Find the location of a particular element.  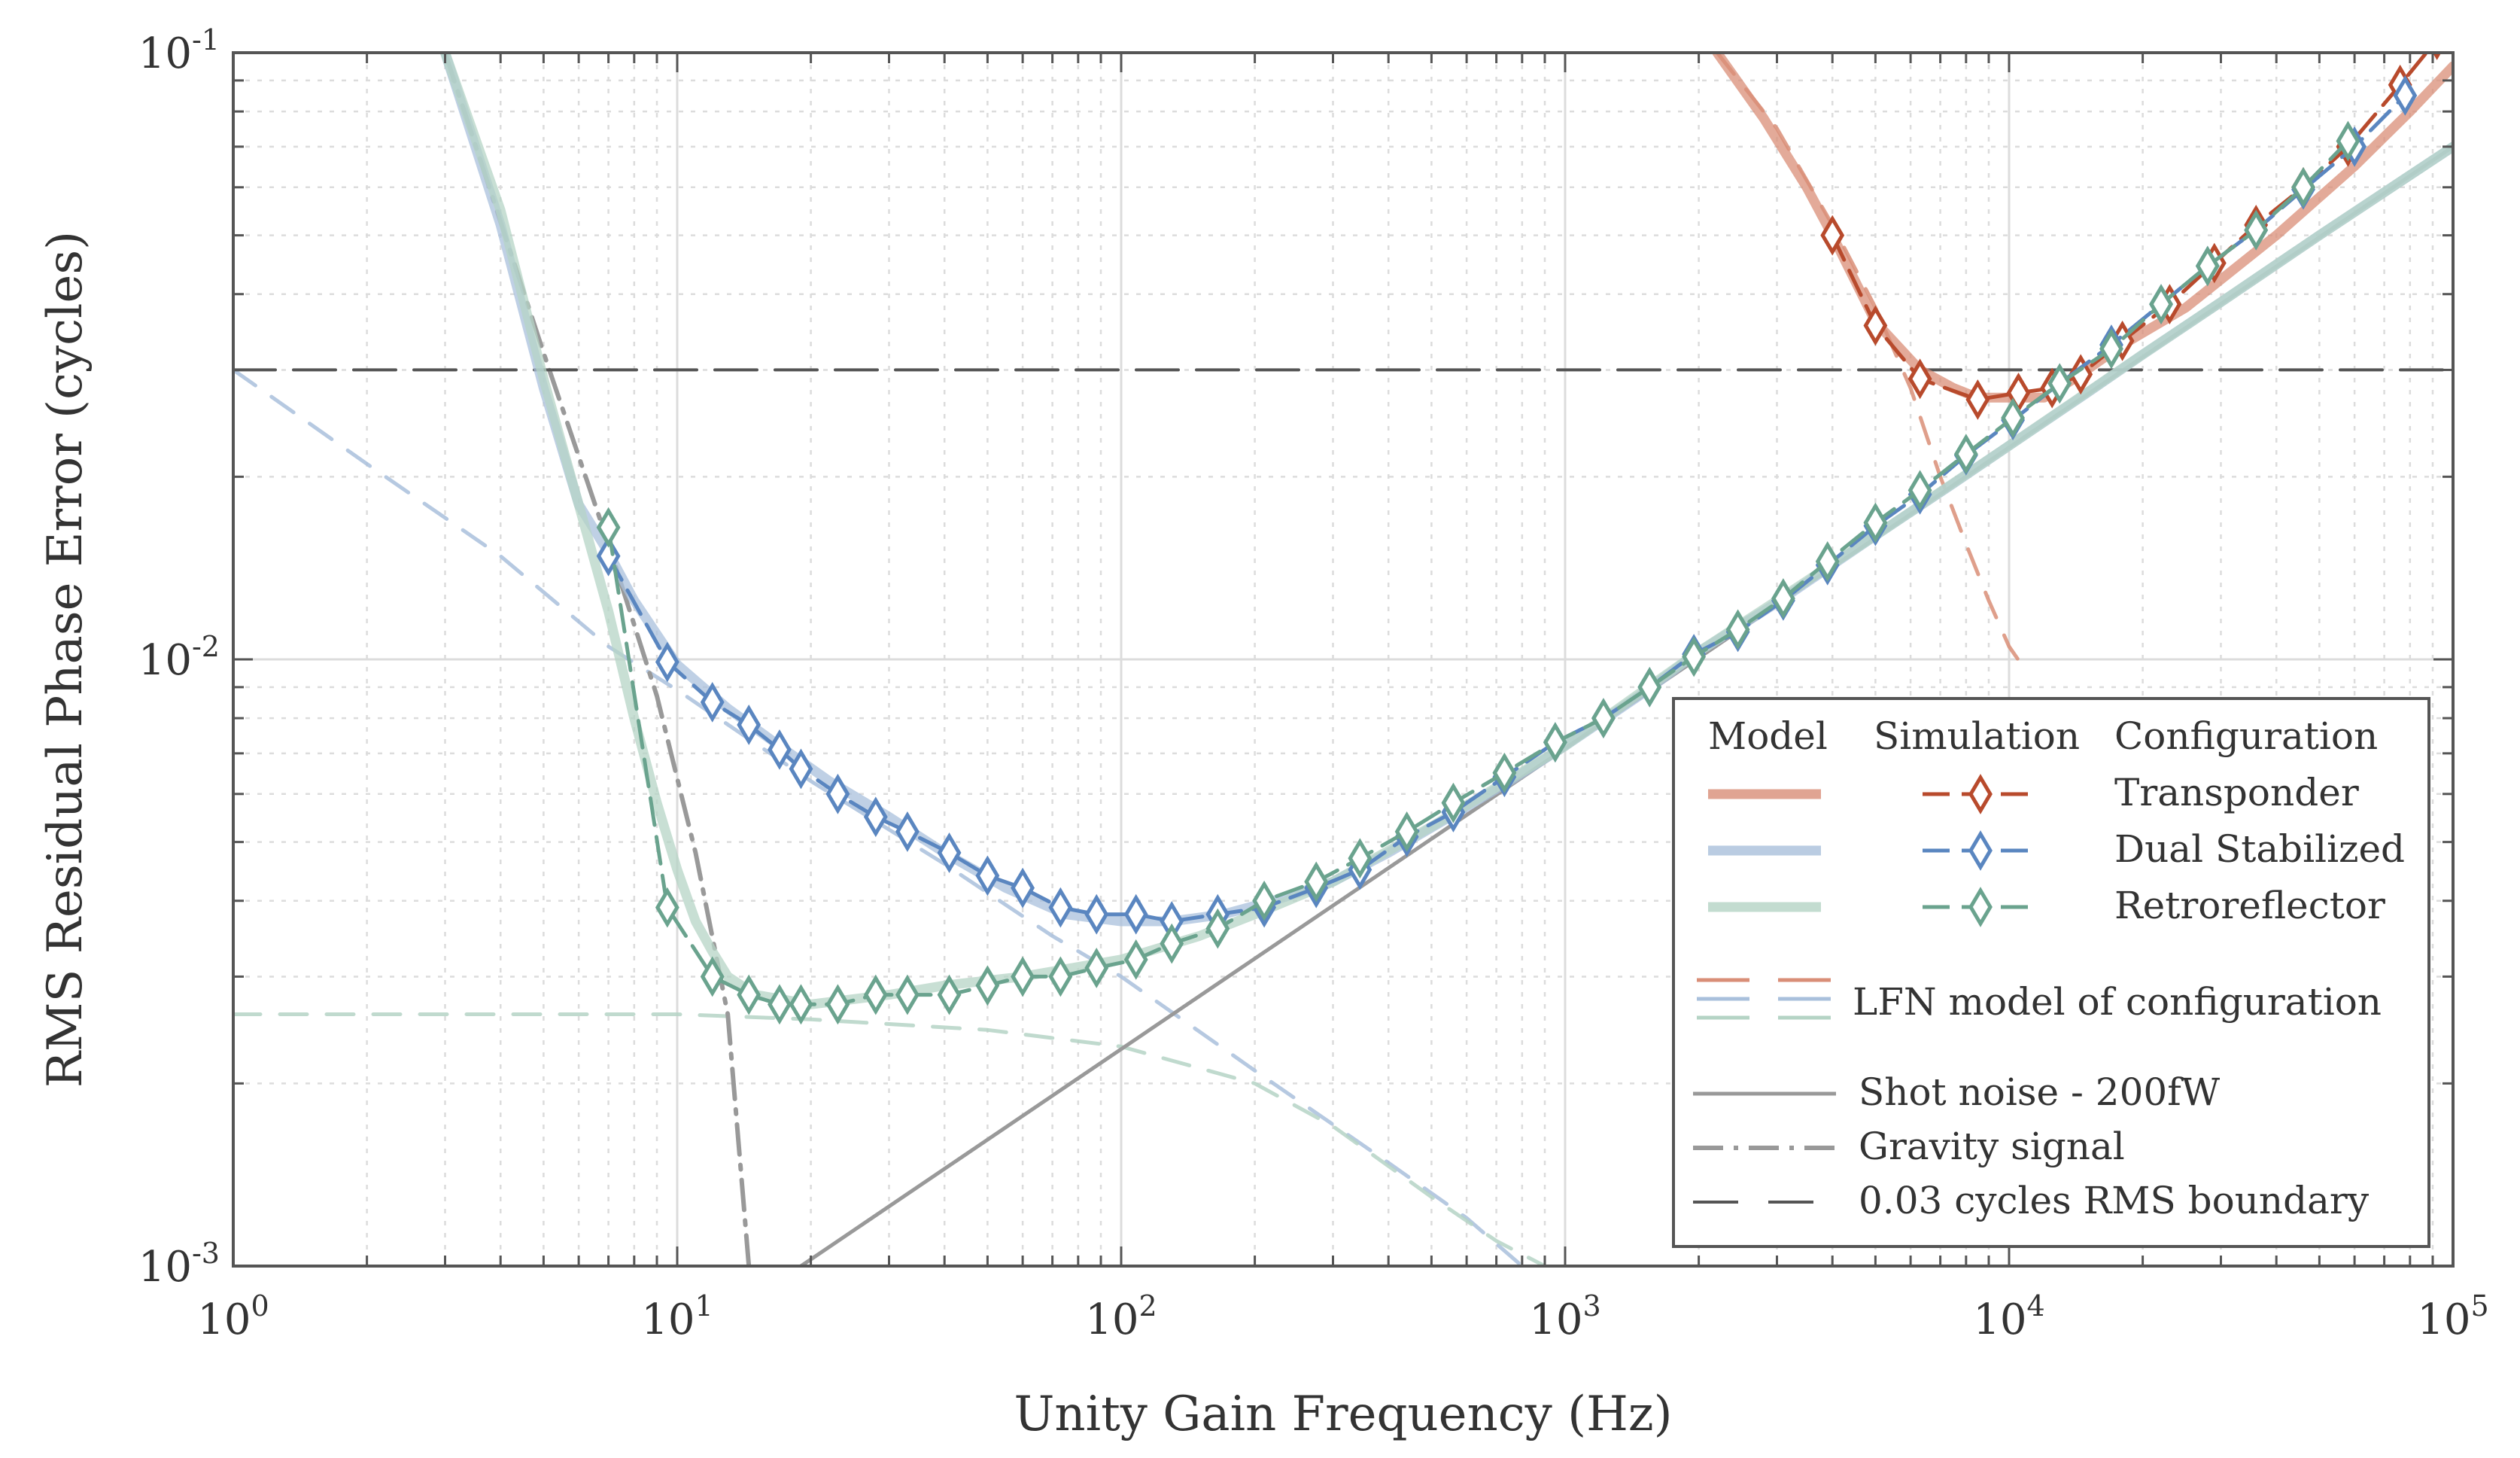

y-tick-label: 10⁻¹ is located at coordinates (179, 50).